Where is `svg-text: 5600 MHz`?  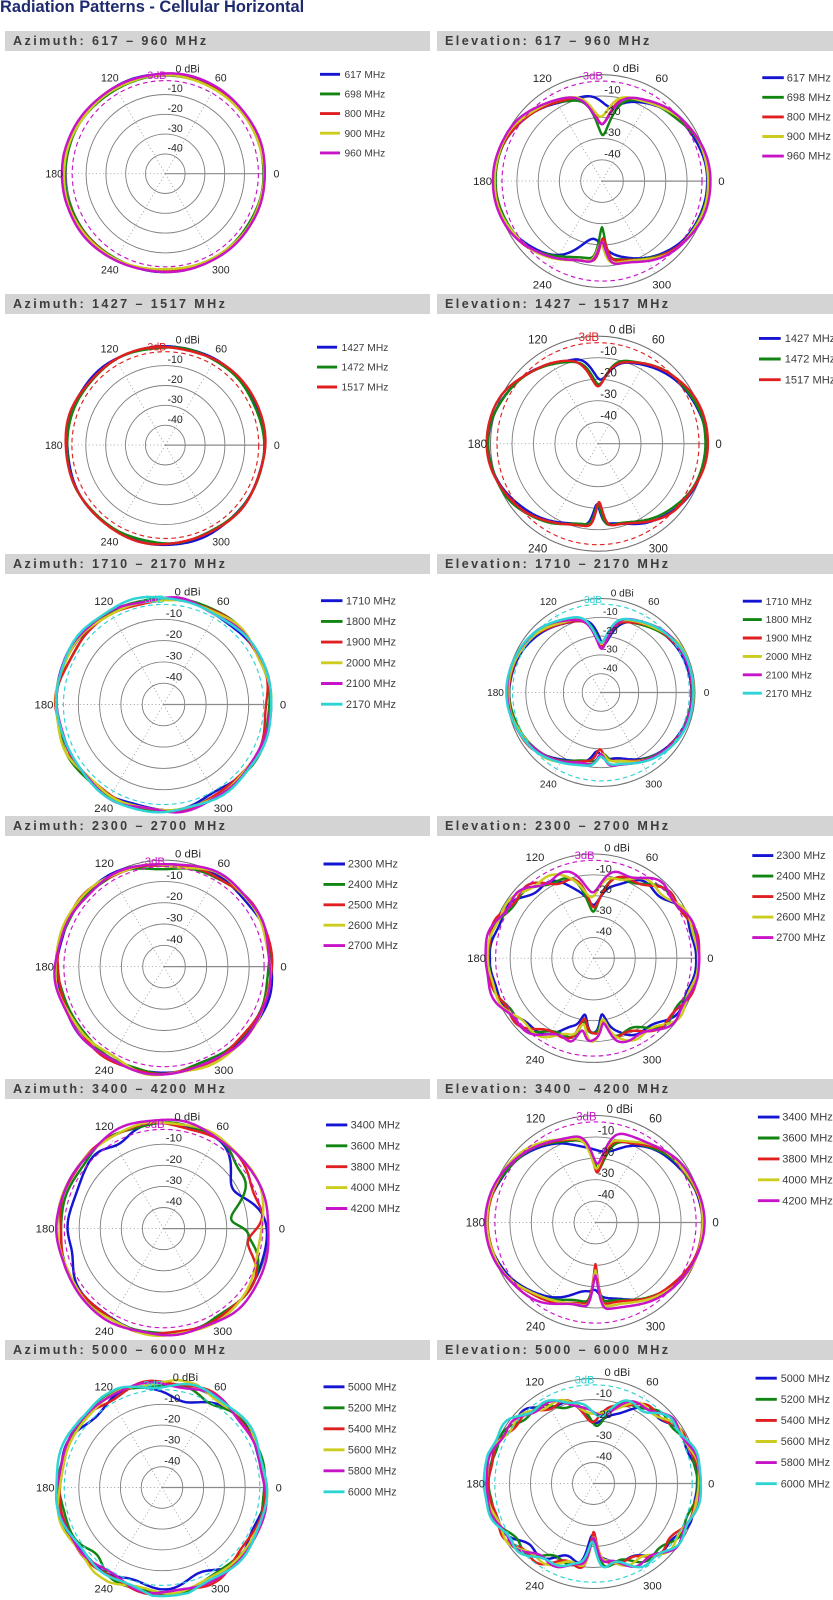 svg-text: 5600 MHz is located at coordinates (805, 1442).